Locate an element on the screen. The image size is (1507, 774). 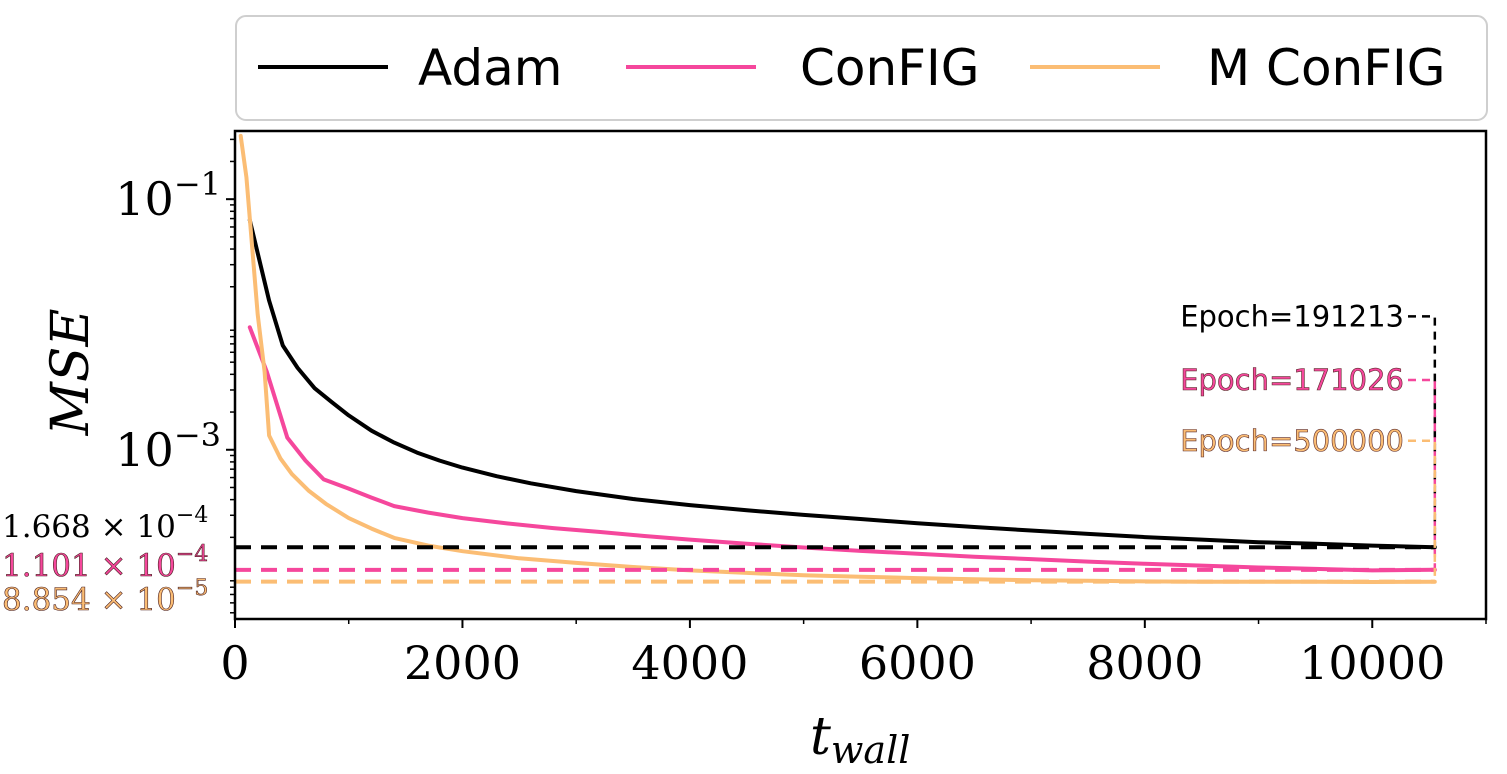
x-tick-label: 0 is located at coordinates (234, 663).